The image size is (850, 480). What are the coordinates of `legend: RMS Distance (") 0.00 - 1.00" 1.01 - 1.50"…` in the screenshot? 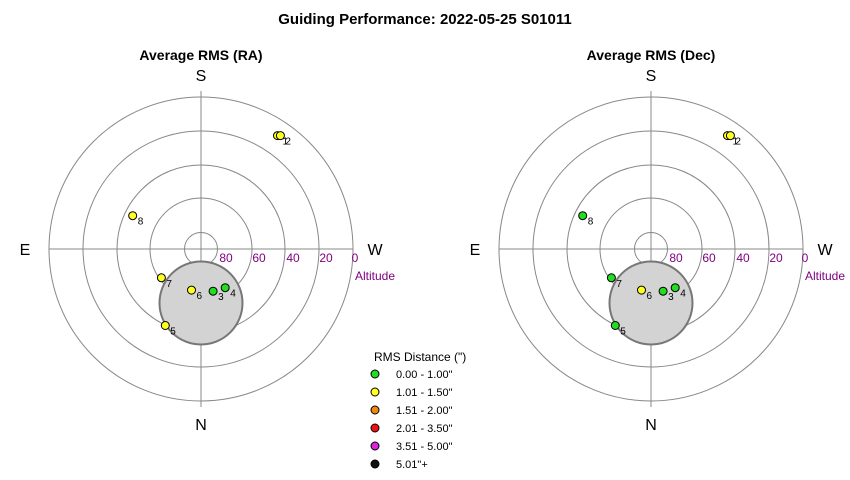 It's located at (418, 410).